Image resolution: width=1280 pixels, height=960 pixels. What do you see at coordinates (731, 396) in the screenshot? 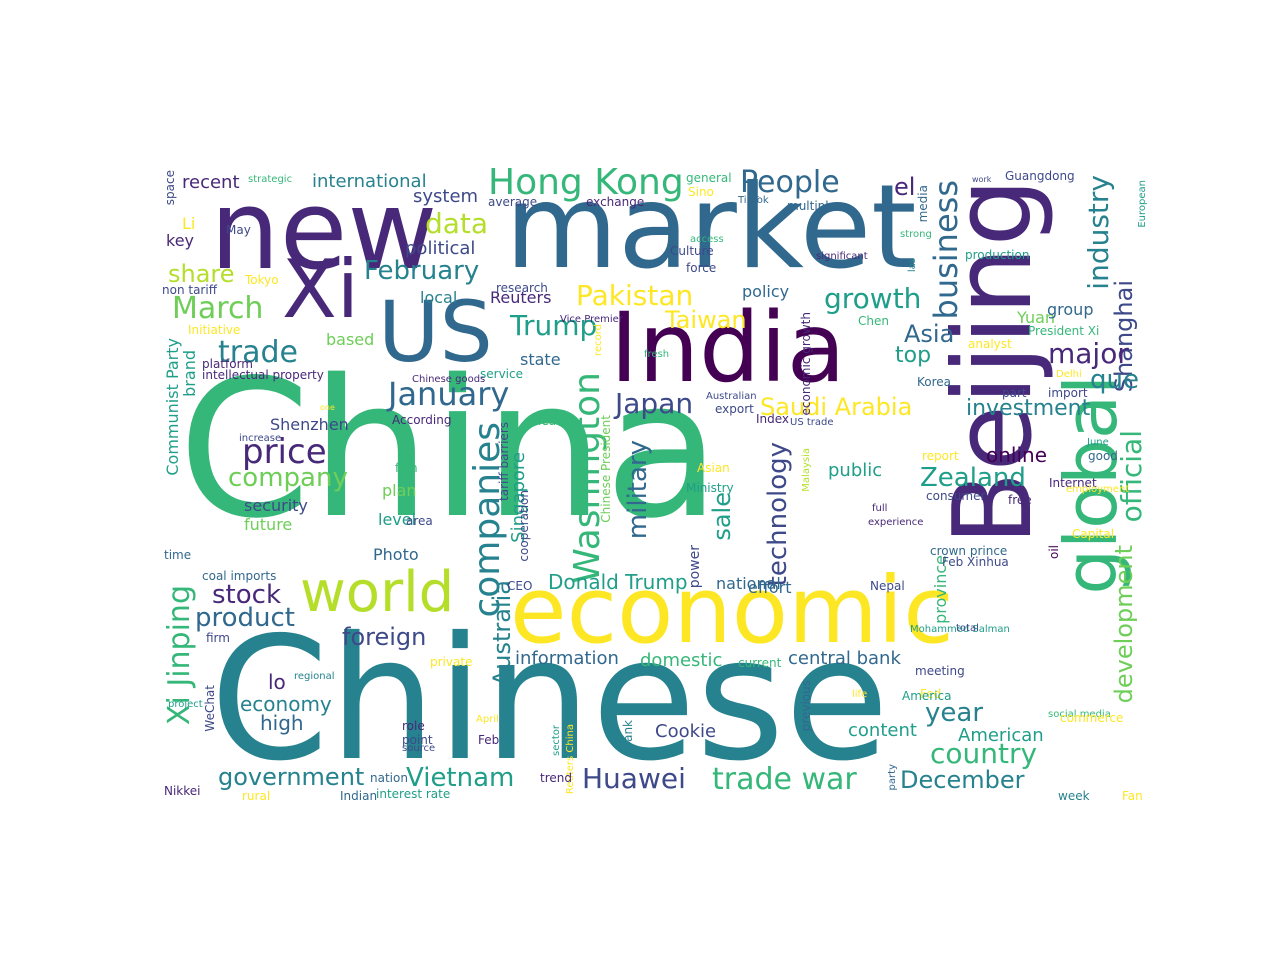
I see `word-australian: Australian` at bounding box center [731, 396].